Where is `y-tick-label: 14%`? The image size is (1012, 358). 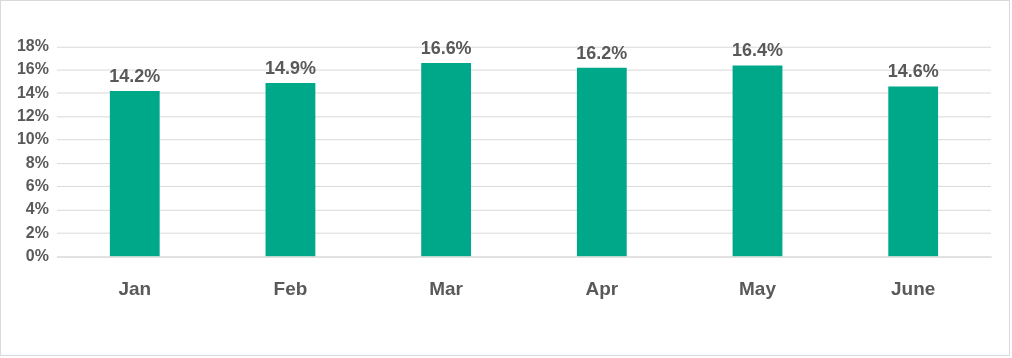
y-tick-label: 14% is located at coordinates (33, 92).